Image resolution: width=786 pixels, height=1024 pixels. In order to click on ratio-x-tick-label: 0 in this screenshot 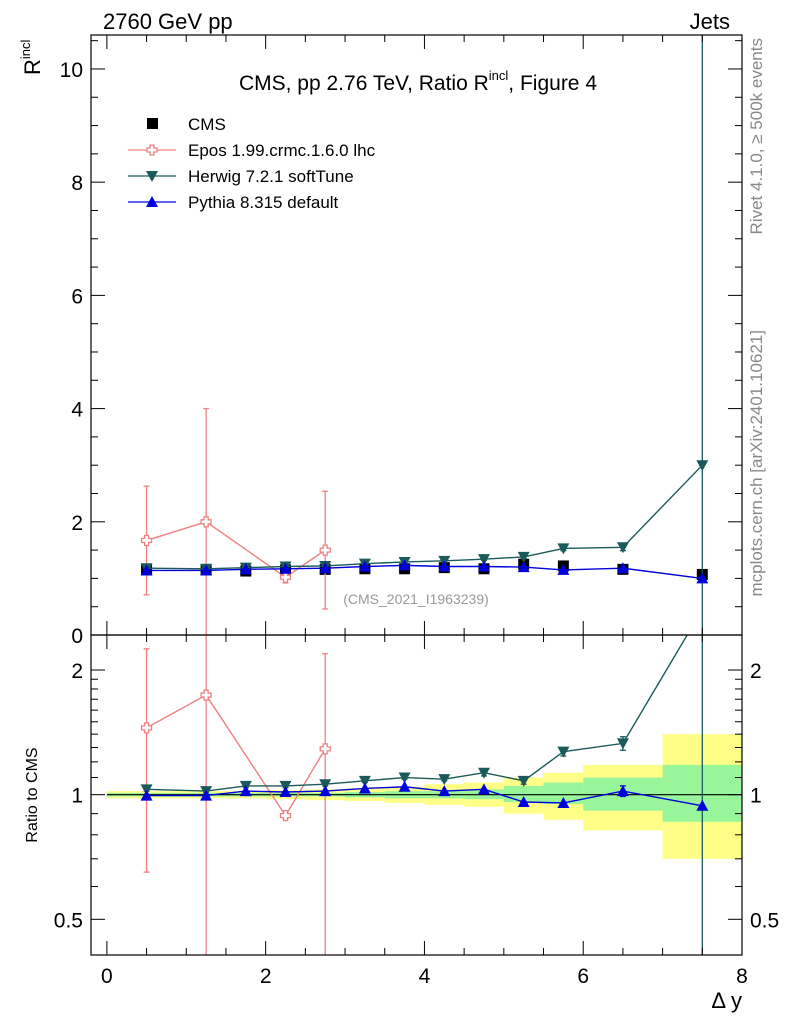, I will do `click(107, 976)`.